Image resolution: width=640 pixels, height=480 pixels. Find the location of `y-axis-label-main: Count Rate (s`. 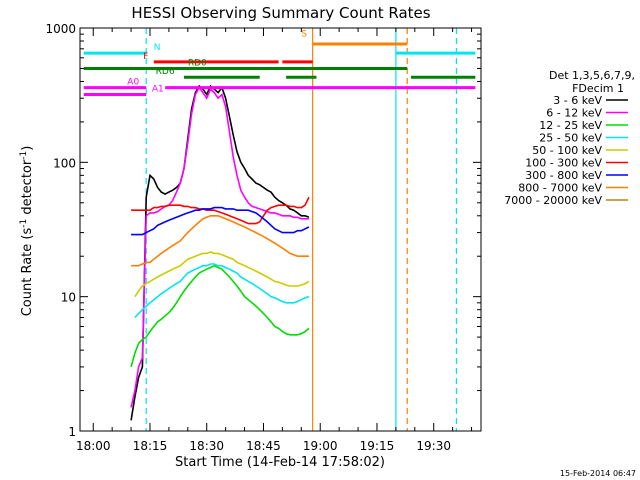

y-axis-label-main: Count Rate (s is located at coordinates (27, 272).